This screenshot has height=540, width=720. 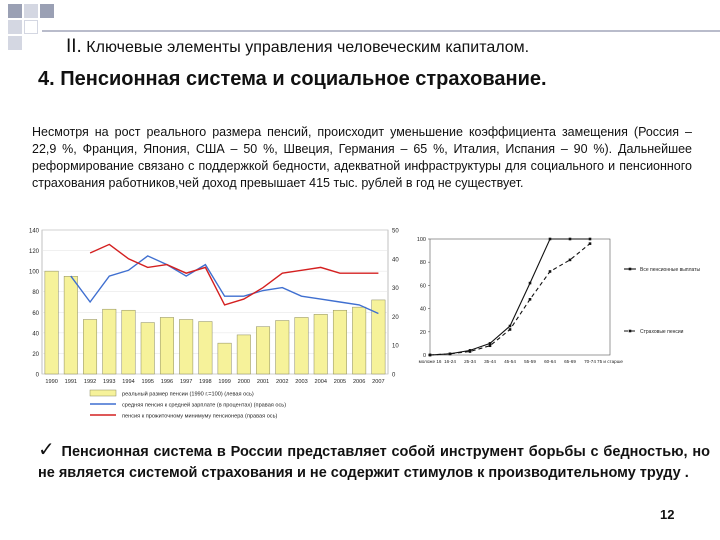 I want to click on x-tick-label: 1996, so click(x=167, y=382).